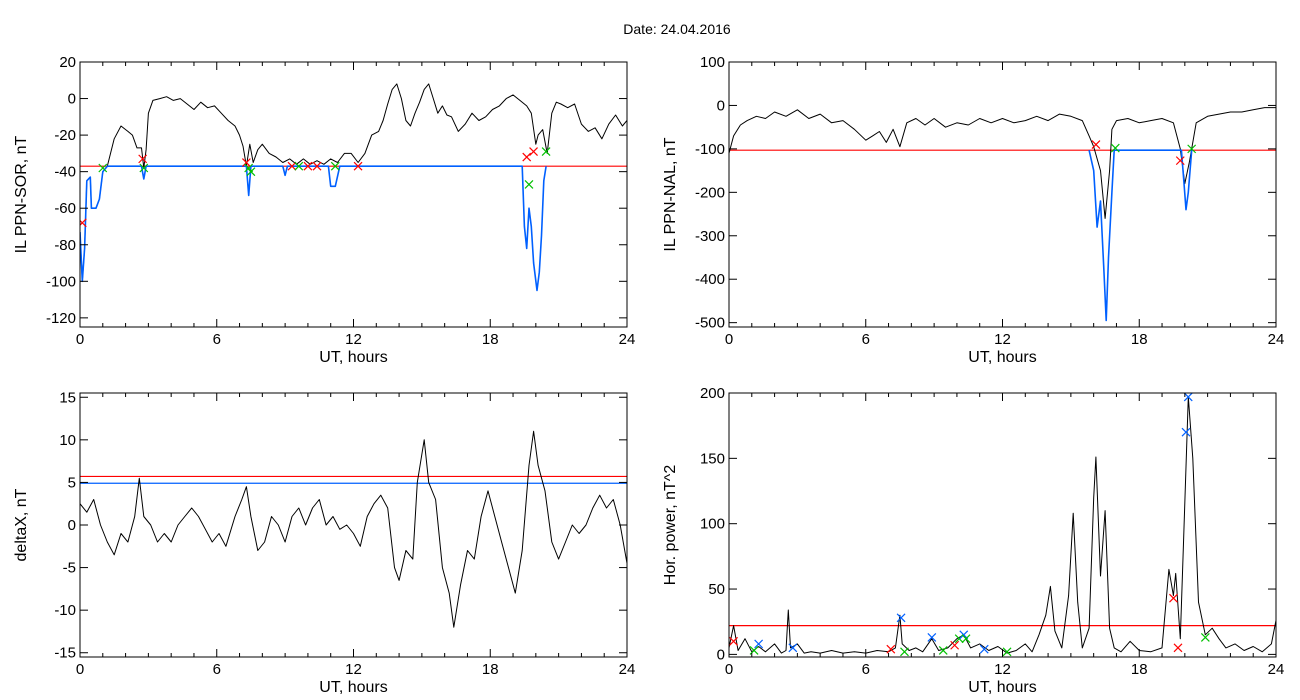 The width and height of the screenshot is (1300, 700). Describe the element at coordinates (21, 194) in the screenshot. I see `y-axis-label: IL PPN-SOR, nT` at that location.